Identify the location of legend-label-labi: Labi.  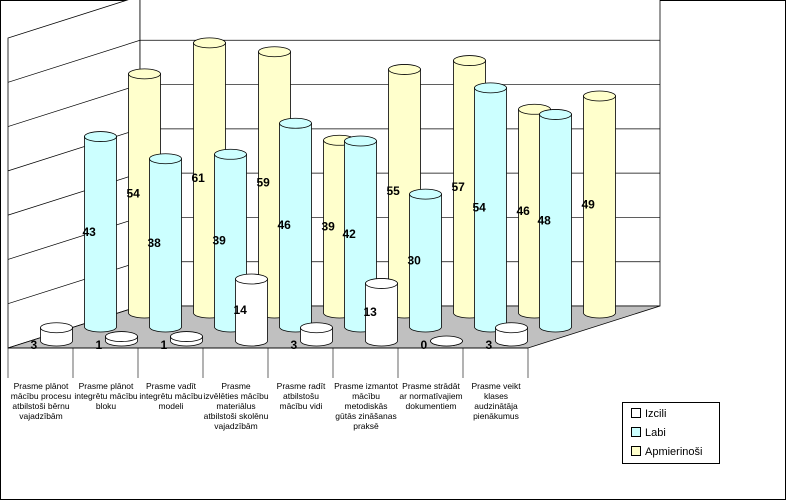
(655, 433).